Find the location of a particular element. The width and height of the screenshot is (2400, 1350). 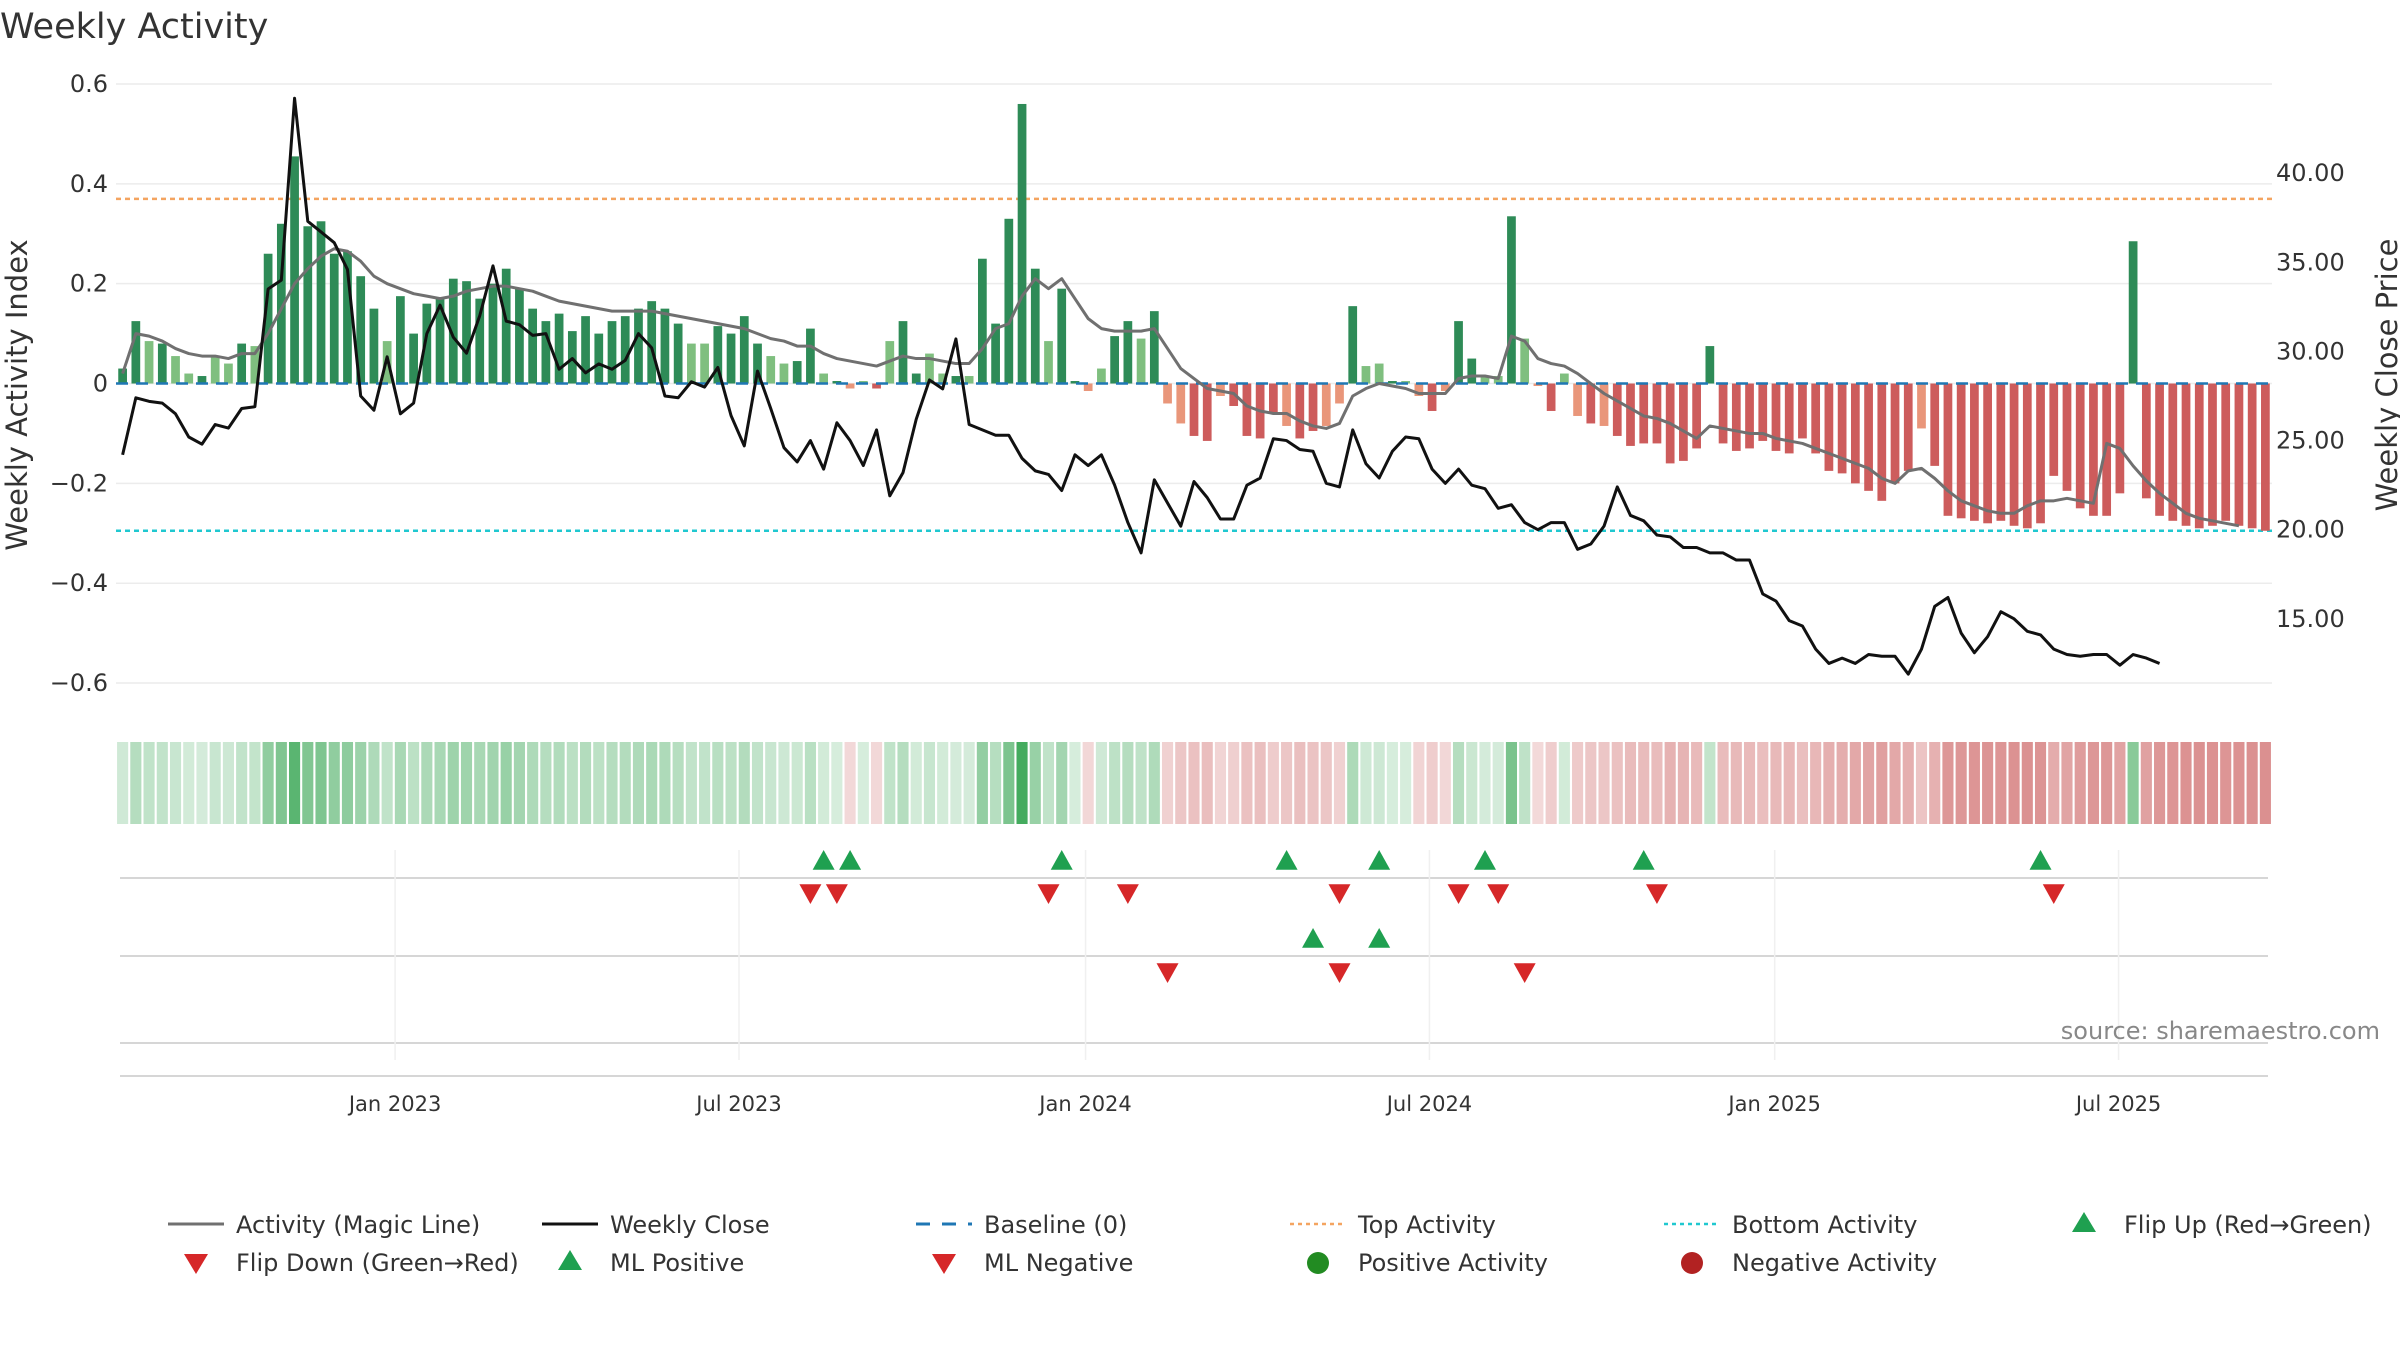

y2-tick-label: 15.00 is located at coordinates (2310, 619).